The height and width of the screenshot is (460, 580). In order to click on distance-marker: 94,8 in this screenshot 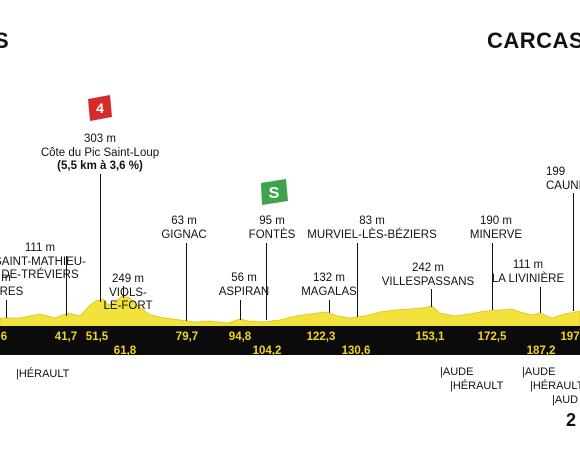, I will do `click(240, 337)`.